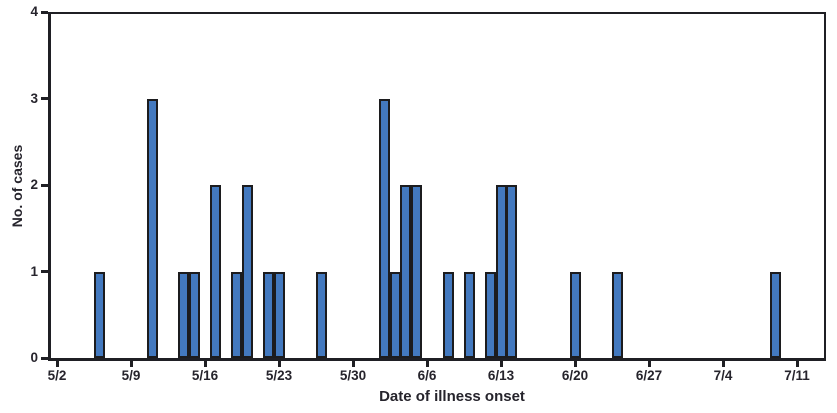 Image resolution: width=837 pixels, height=413 pixels. I want to click on x-tick-label: 6/20, so click(575, 375).